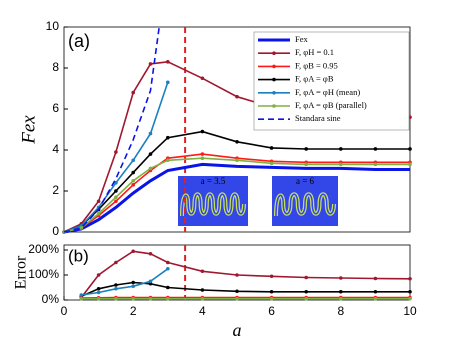 Image resolution: width=452 pixels, height=346 pixels. I want to click on x-tick-label: 10, so click(410, 311).